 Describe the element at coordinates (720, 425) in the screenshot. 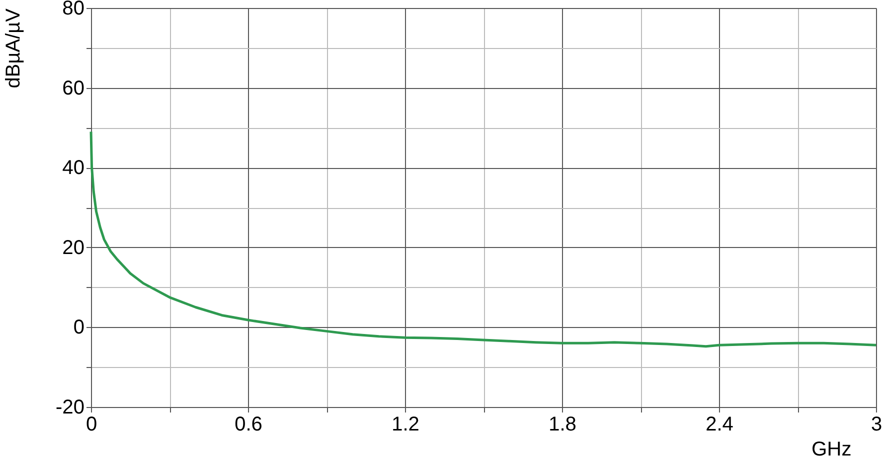

I see `x-tick-label: 2.4` at that location.